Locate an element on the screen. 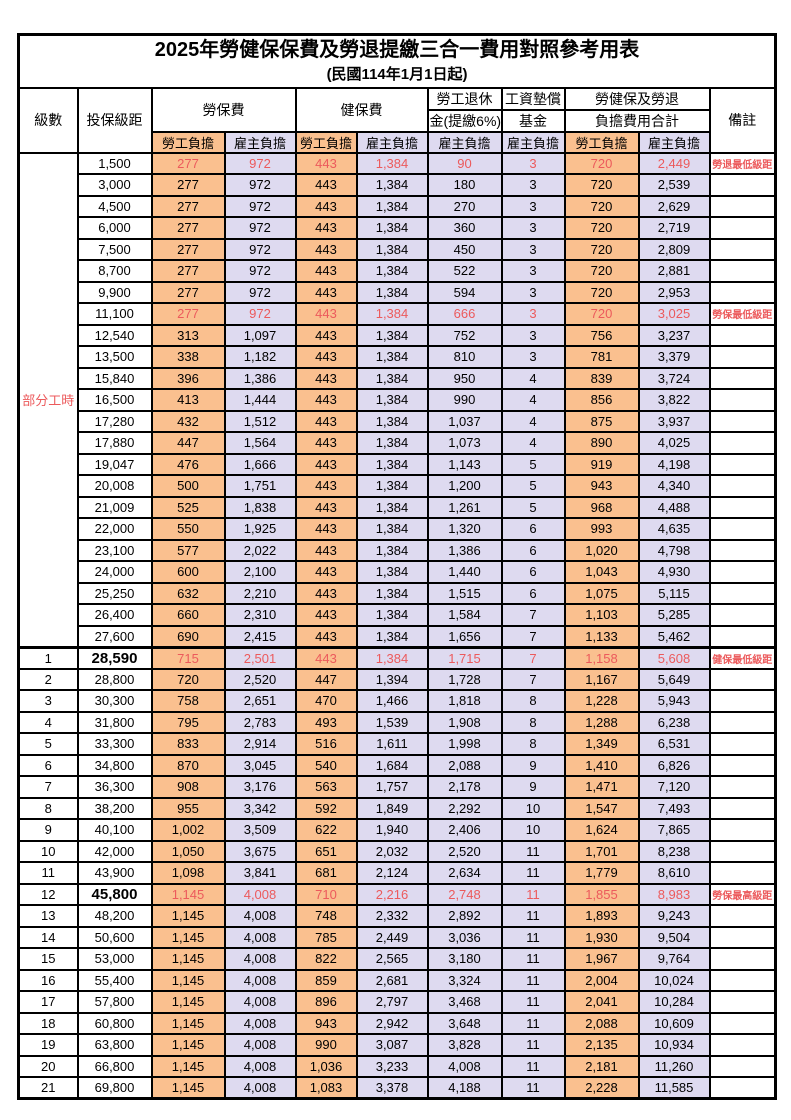 This screenshot has height=1120, width=791. cell-labor-employee: 1,145 is located at coordinates (188, 1002).